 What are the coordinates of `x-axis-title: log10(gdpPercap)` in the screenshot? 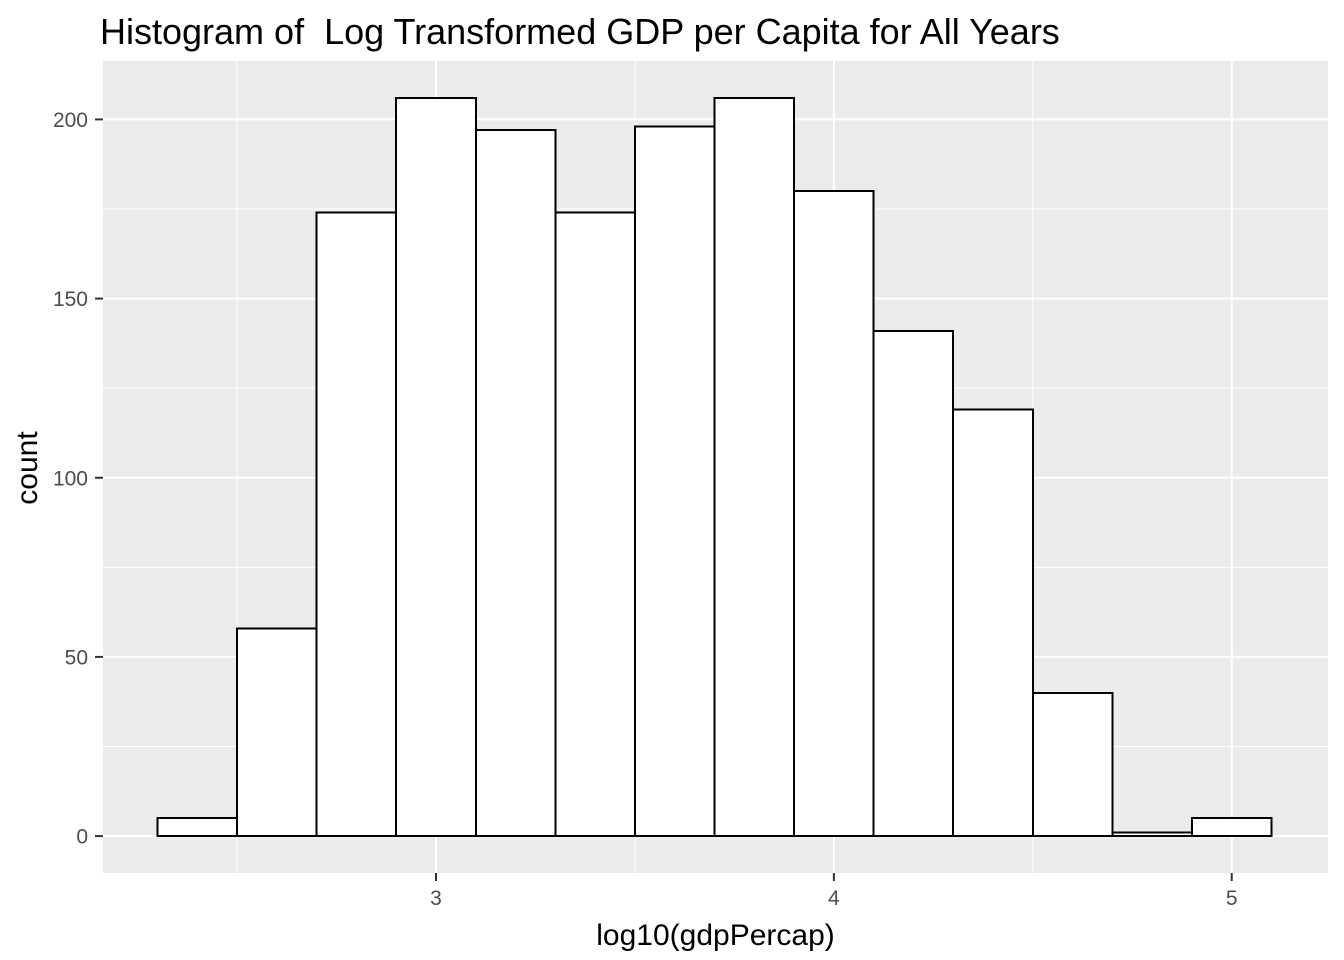 It's located at (715, 935).